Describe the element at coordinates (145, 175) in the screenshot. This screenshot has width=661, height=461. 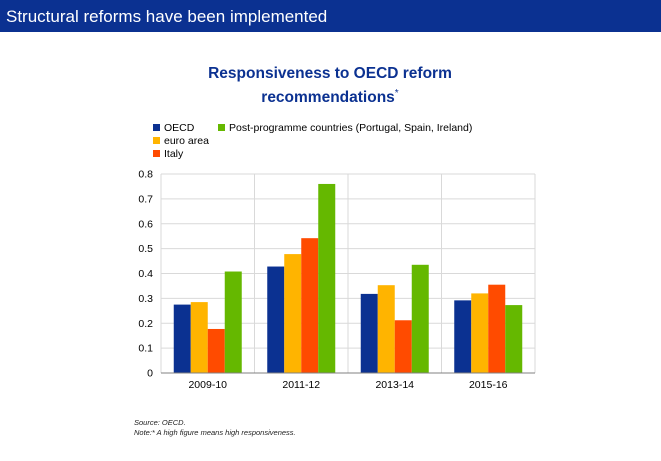
I see `y-tick-label: 0.8` at that location.